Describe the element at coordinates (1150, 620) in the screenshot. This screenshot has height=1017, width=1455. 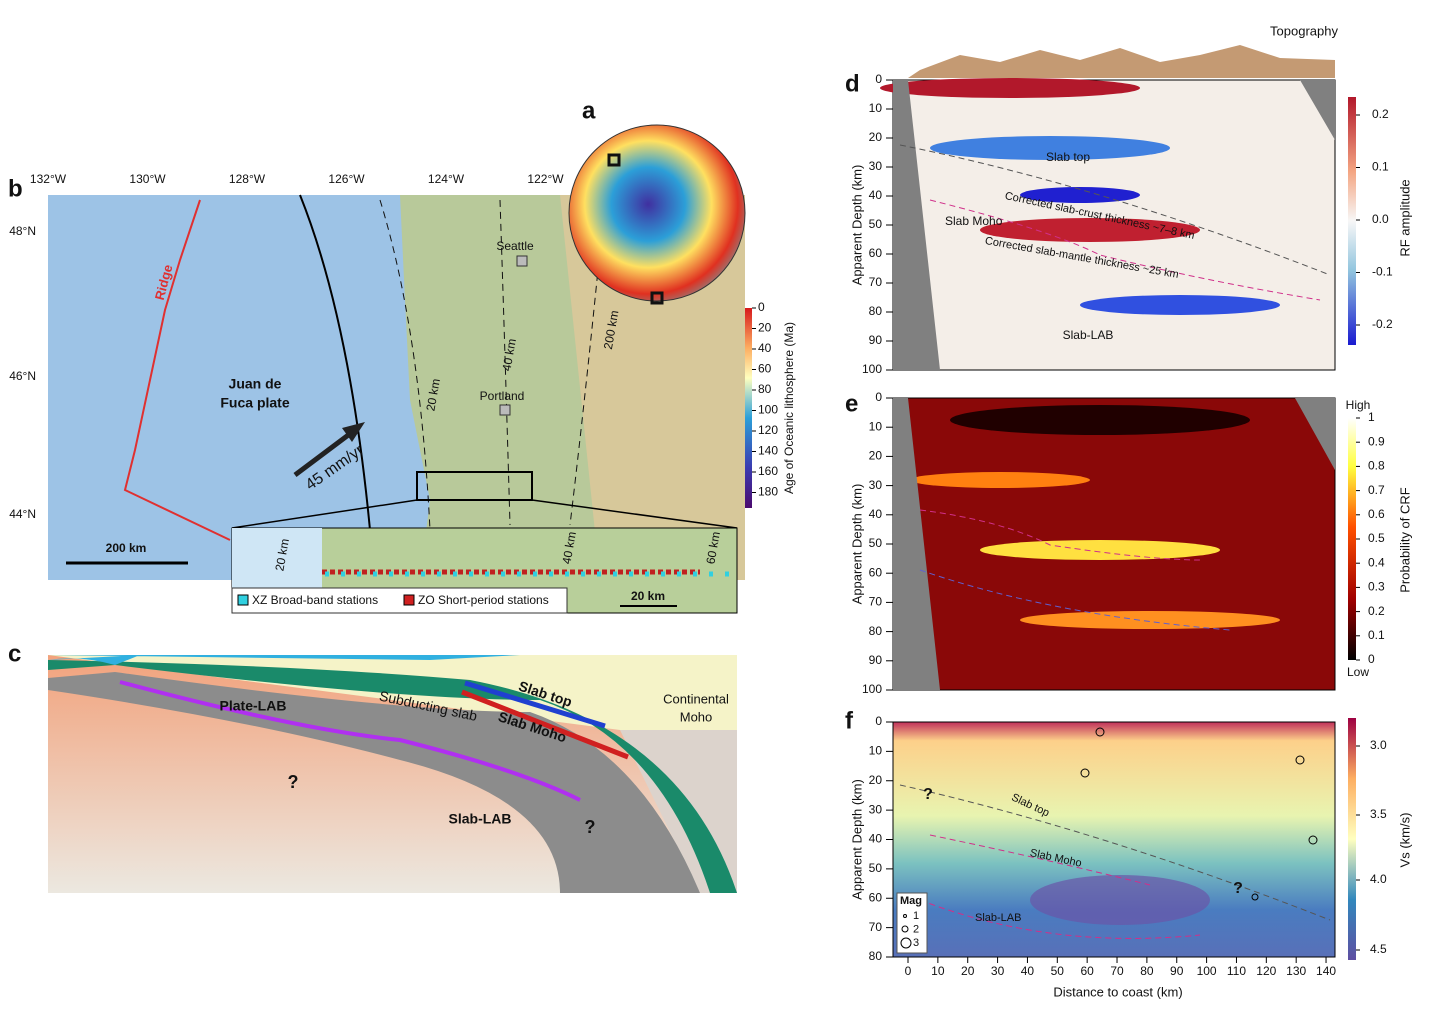
I see `crf-anomaly` at that location.